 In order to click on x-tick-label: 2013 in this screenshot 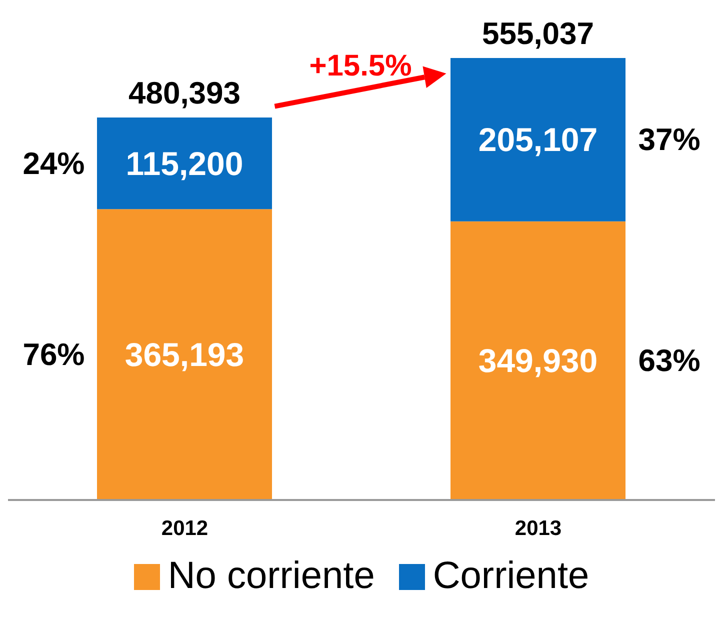, I will do `click(538, 528)`.